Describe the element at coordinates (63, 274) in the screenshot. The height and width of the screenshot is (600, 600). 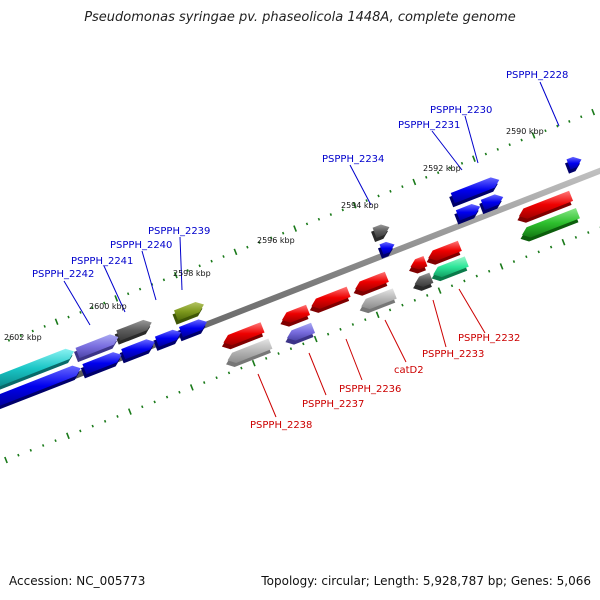
I see `gene-label-pspph-2242: PSPPH_2242` at that location.